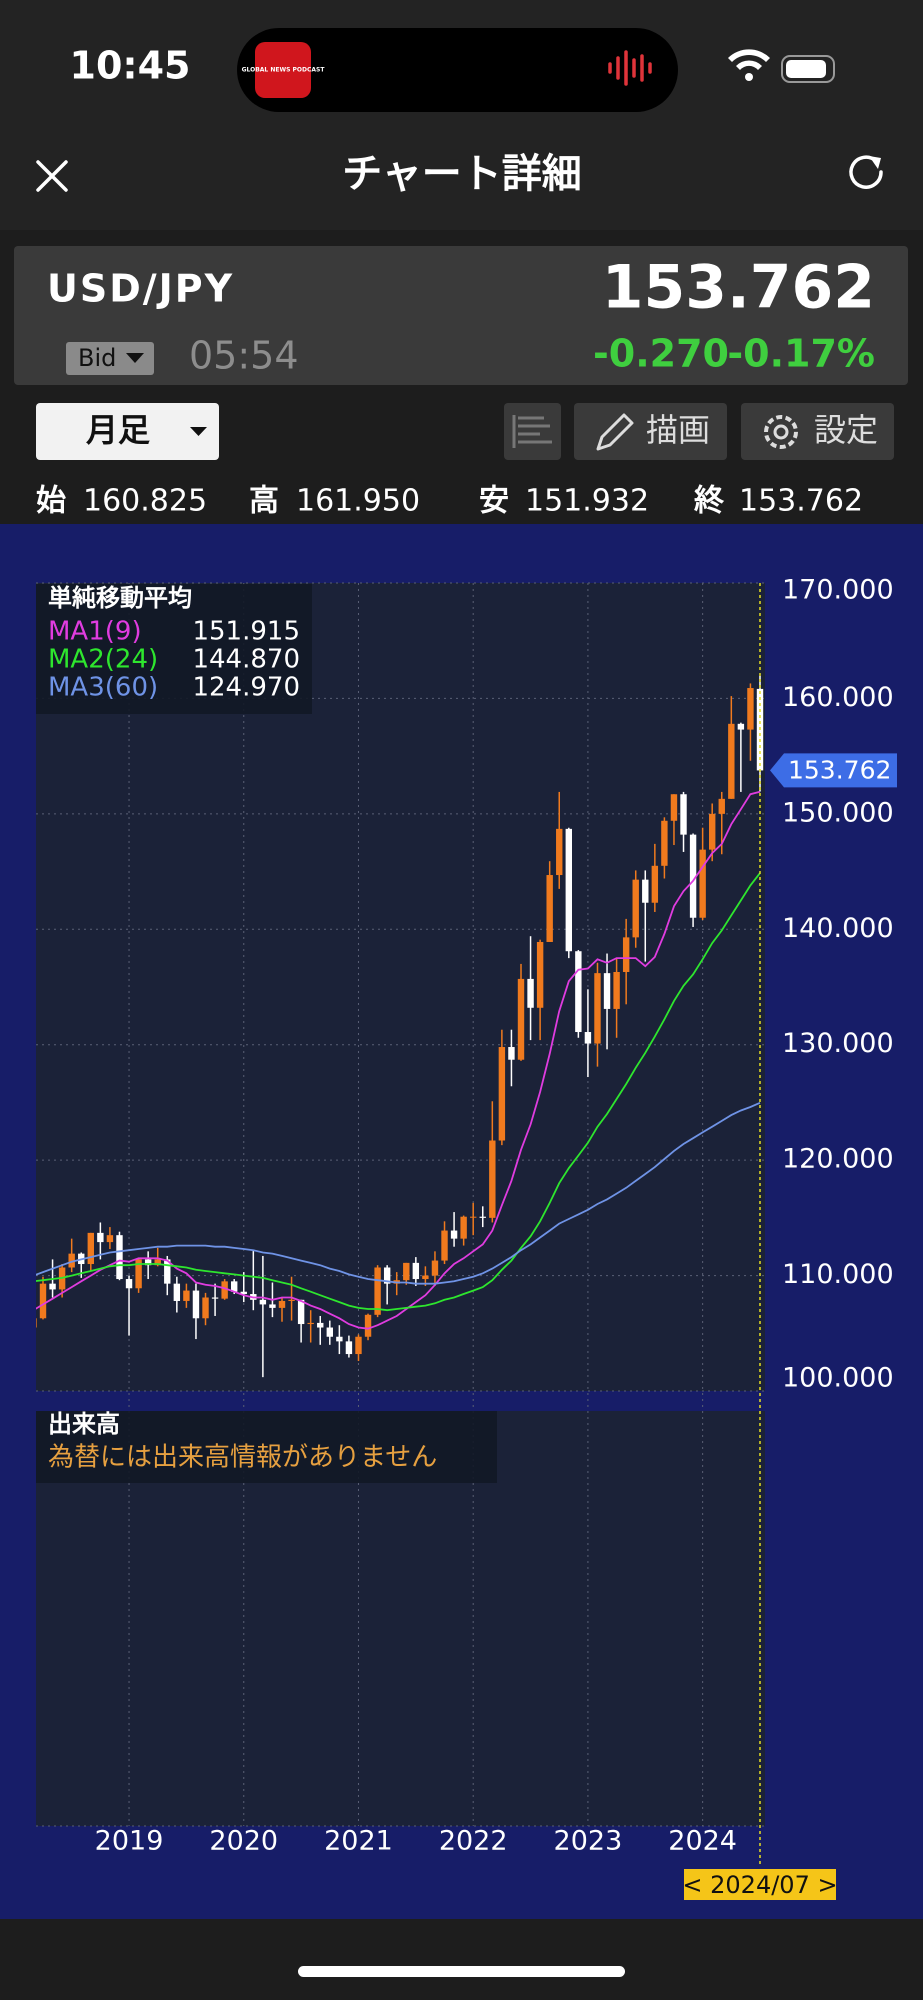 This screenshot has width=923, height=2000. What do you see at coordinates (84, 1424) in the screenshot?
I see `volume-title: 出来高` at bounding box center [84, 1424].